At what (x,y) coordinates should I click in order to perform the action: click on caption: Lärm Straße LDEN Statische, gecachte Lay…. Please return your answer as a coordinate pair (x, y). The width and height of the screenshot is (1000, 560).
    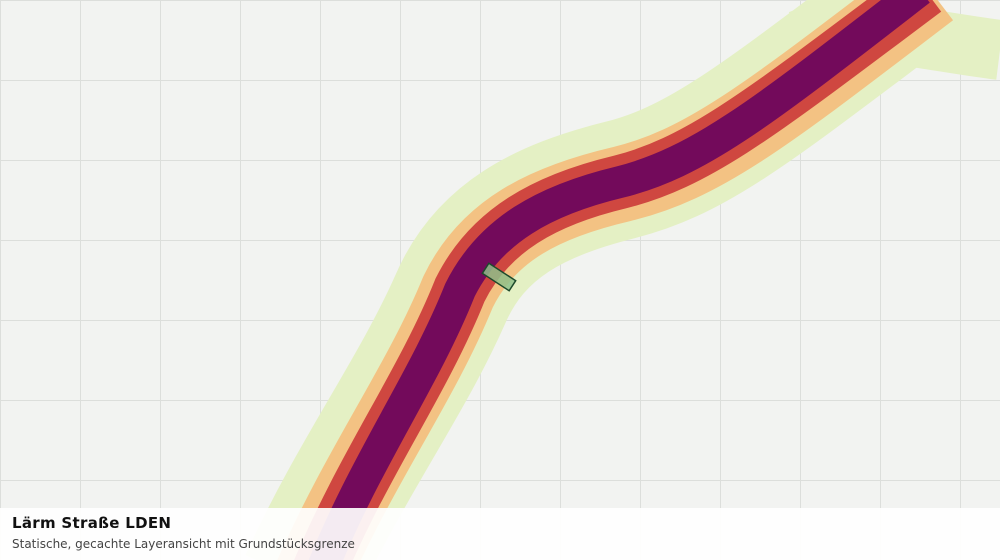
    Looking at the image, I should click on (500, 534).